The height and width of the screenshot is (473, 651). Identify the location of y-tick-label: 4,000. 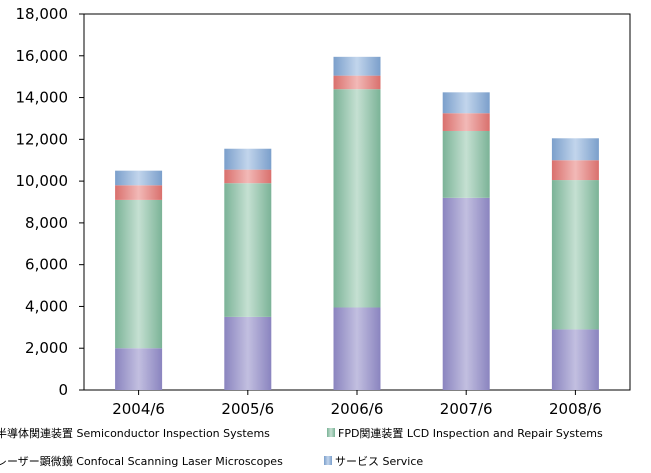
(46, 306).